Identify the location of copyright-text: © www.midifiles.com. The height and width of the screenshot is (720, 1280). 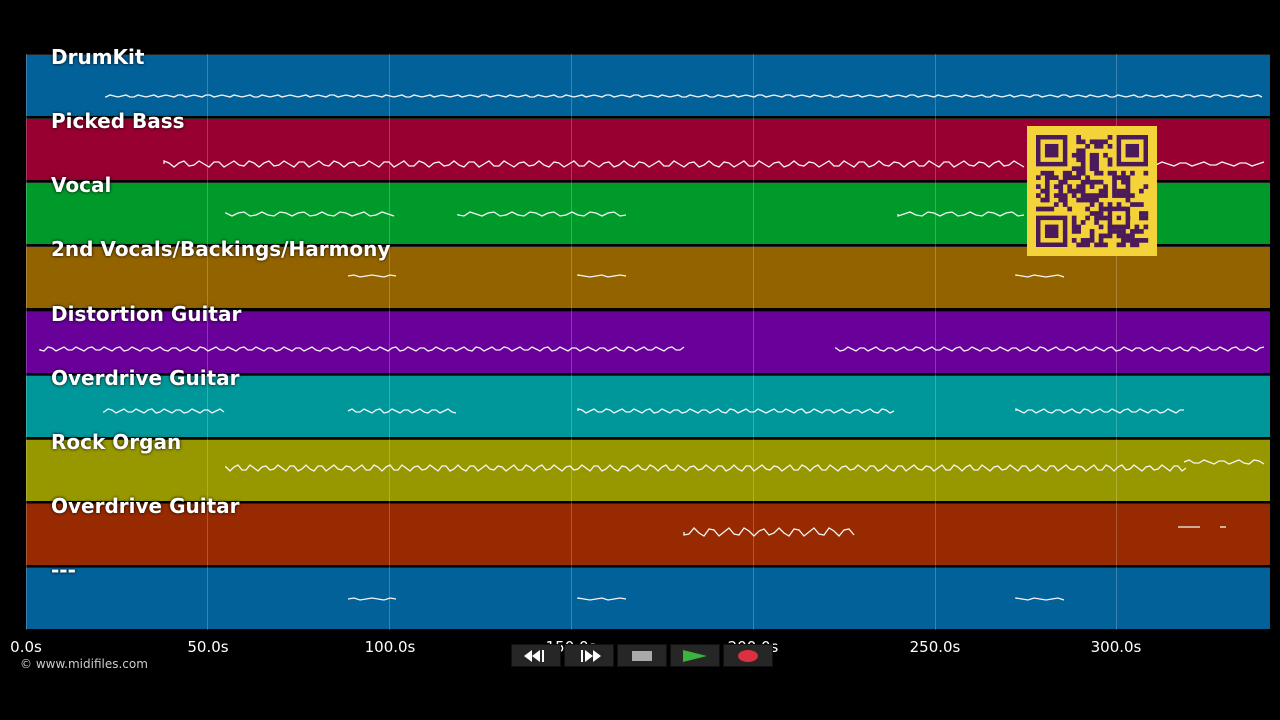
(84, 664).